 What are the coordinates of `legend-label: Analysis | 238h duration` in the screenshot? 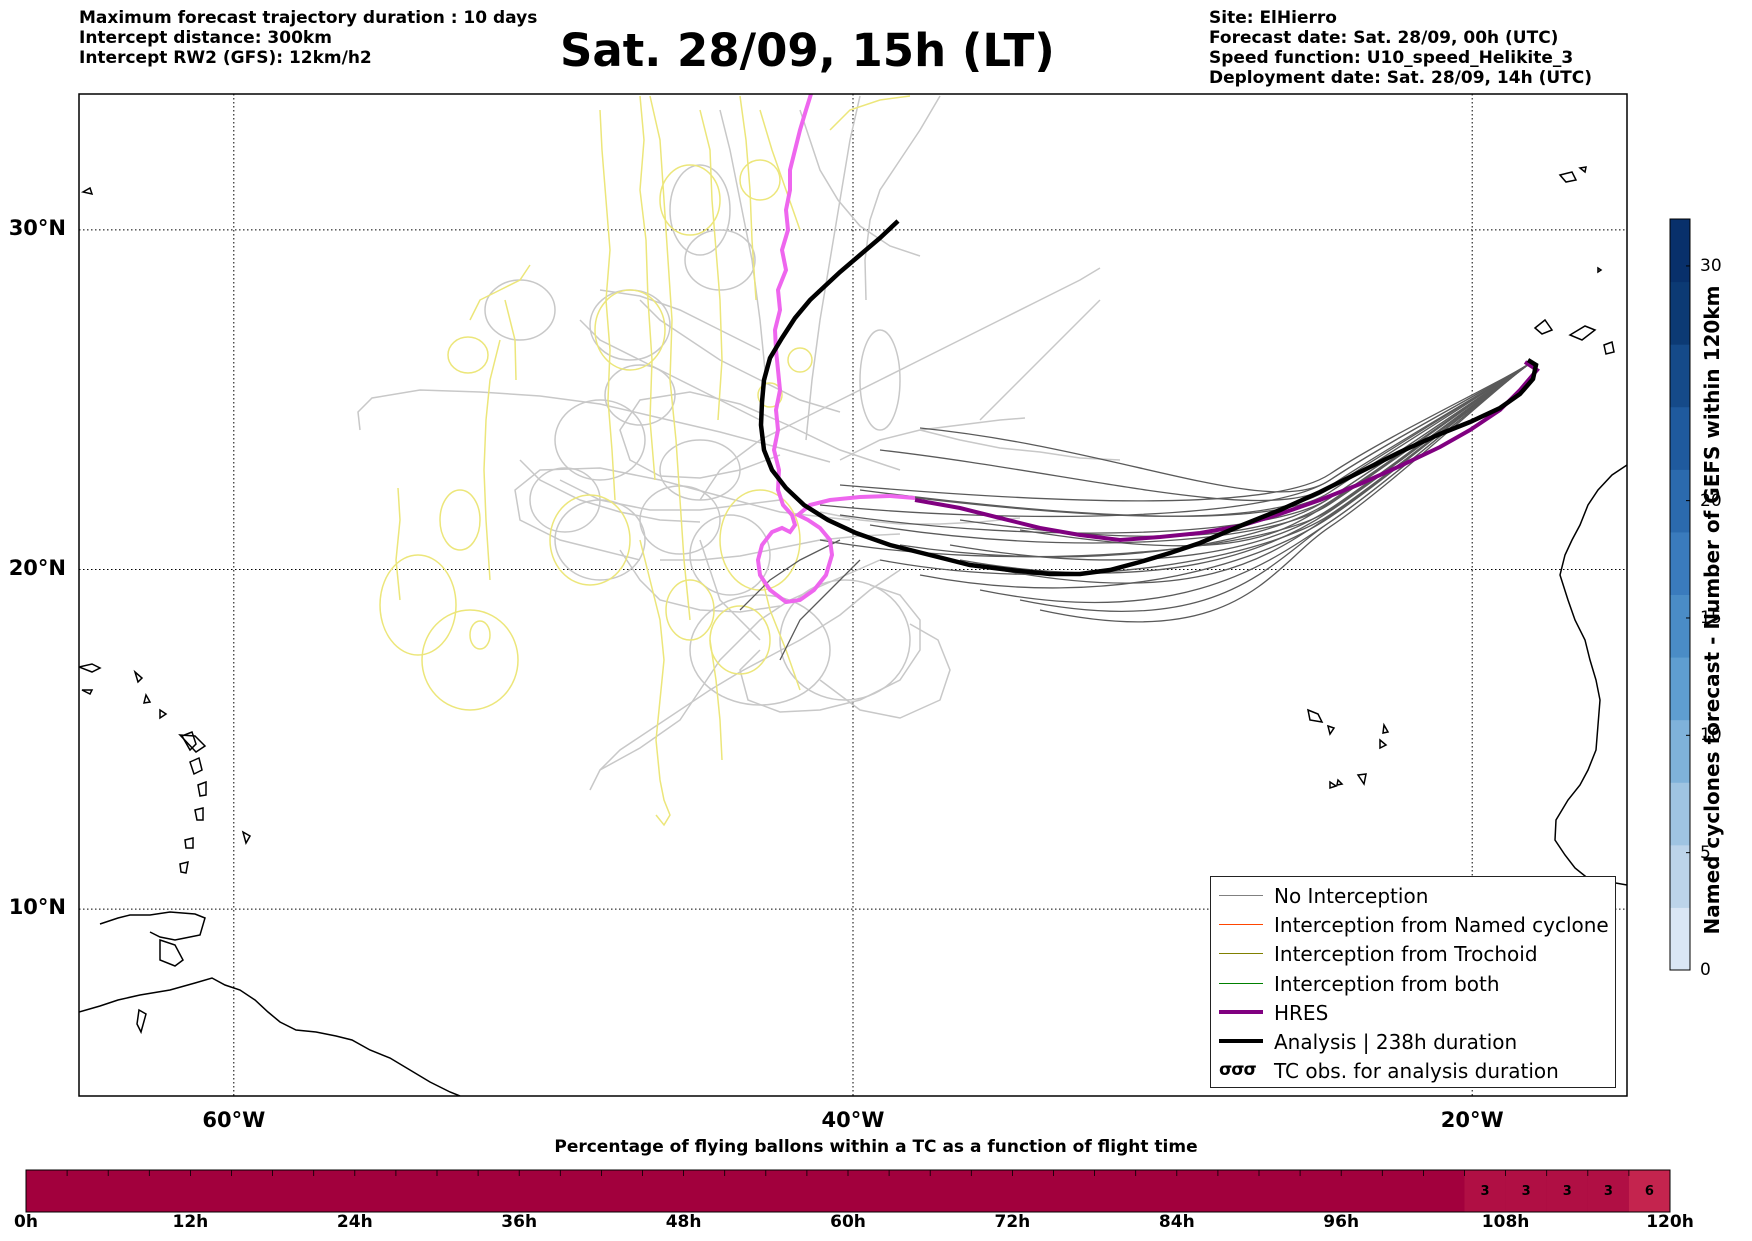 It's located at (1396, 1042).